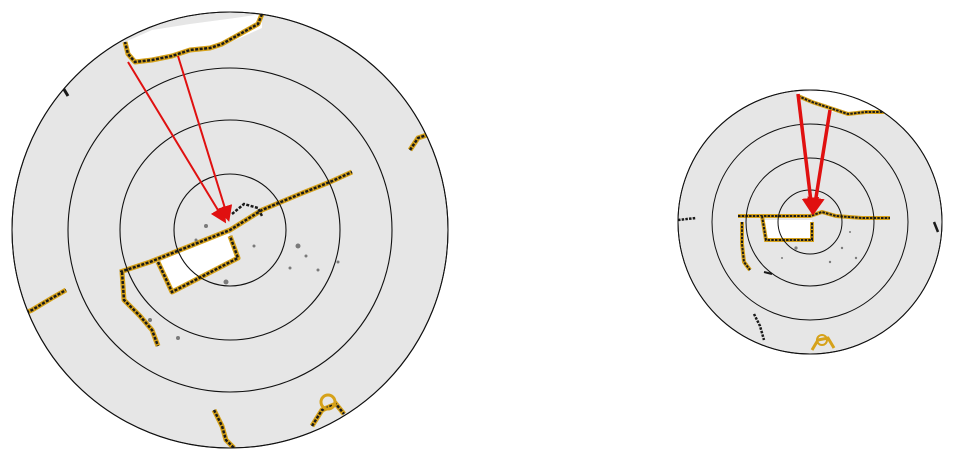 The width and height of the screenshot is (980, 470). I want to click on right-box-free-region, so click(787, 230).